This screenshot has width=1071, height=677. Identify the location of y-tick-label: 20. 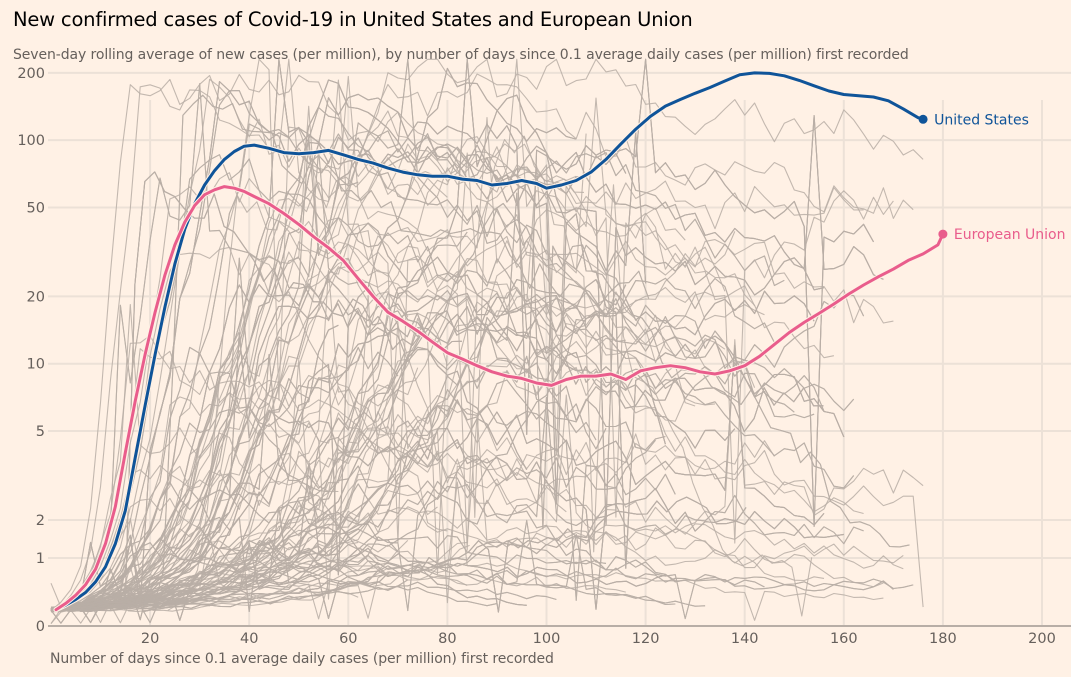
(36, 297).